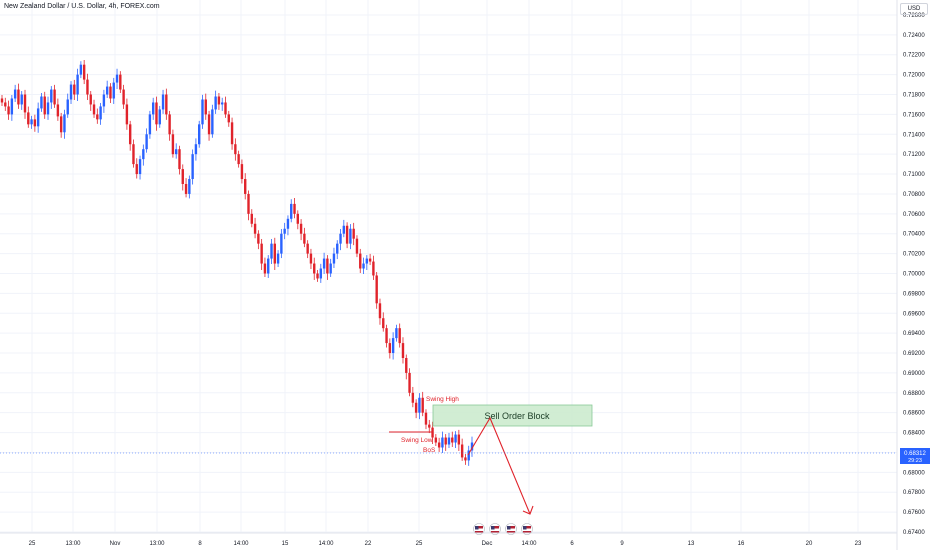 Image resolution: width=932 pixels, height=550 pixels. What do you see at coordinates (914, 9) in the screenshot?
I see `currency-badge: USD` at bounding box center [914, 9].